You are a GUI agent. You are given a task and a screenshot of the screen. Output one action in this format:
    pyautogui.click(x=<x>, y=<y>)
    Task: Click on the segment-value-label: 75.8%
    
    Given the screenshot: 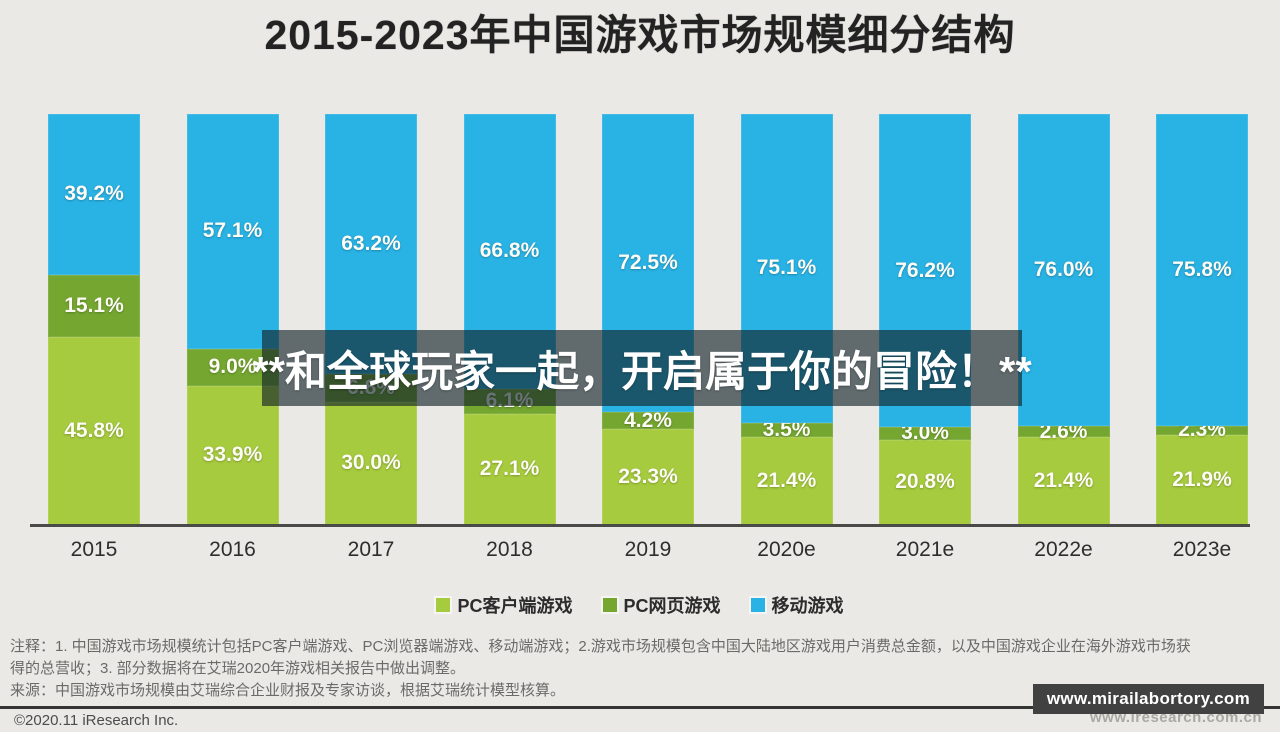 What is the action you would take?
    pyautogui.click(x=1202, y=269)
    